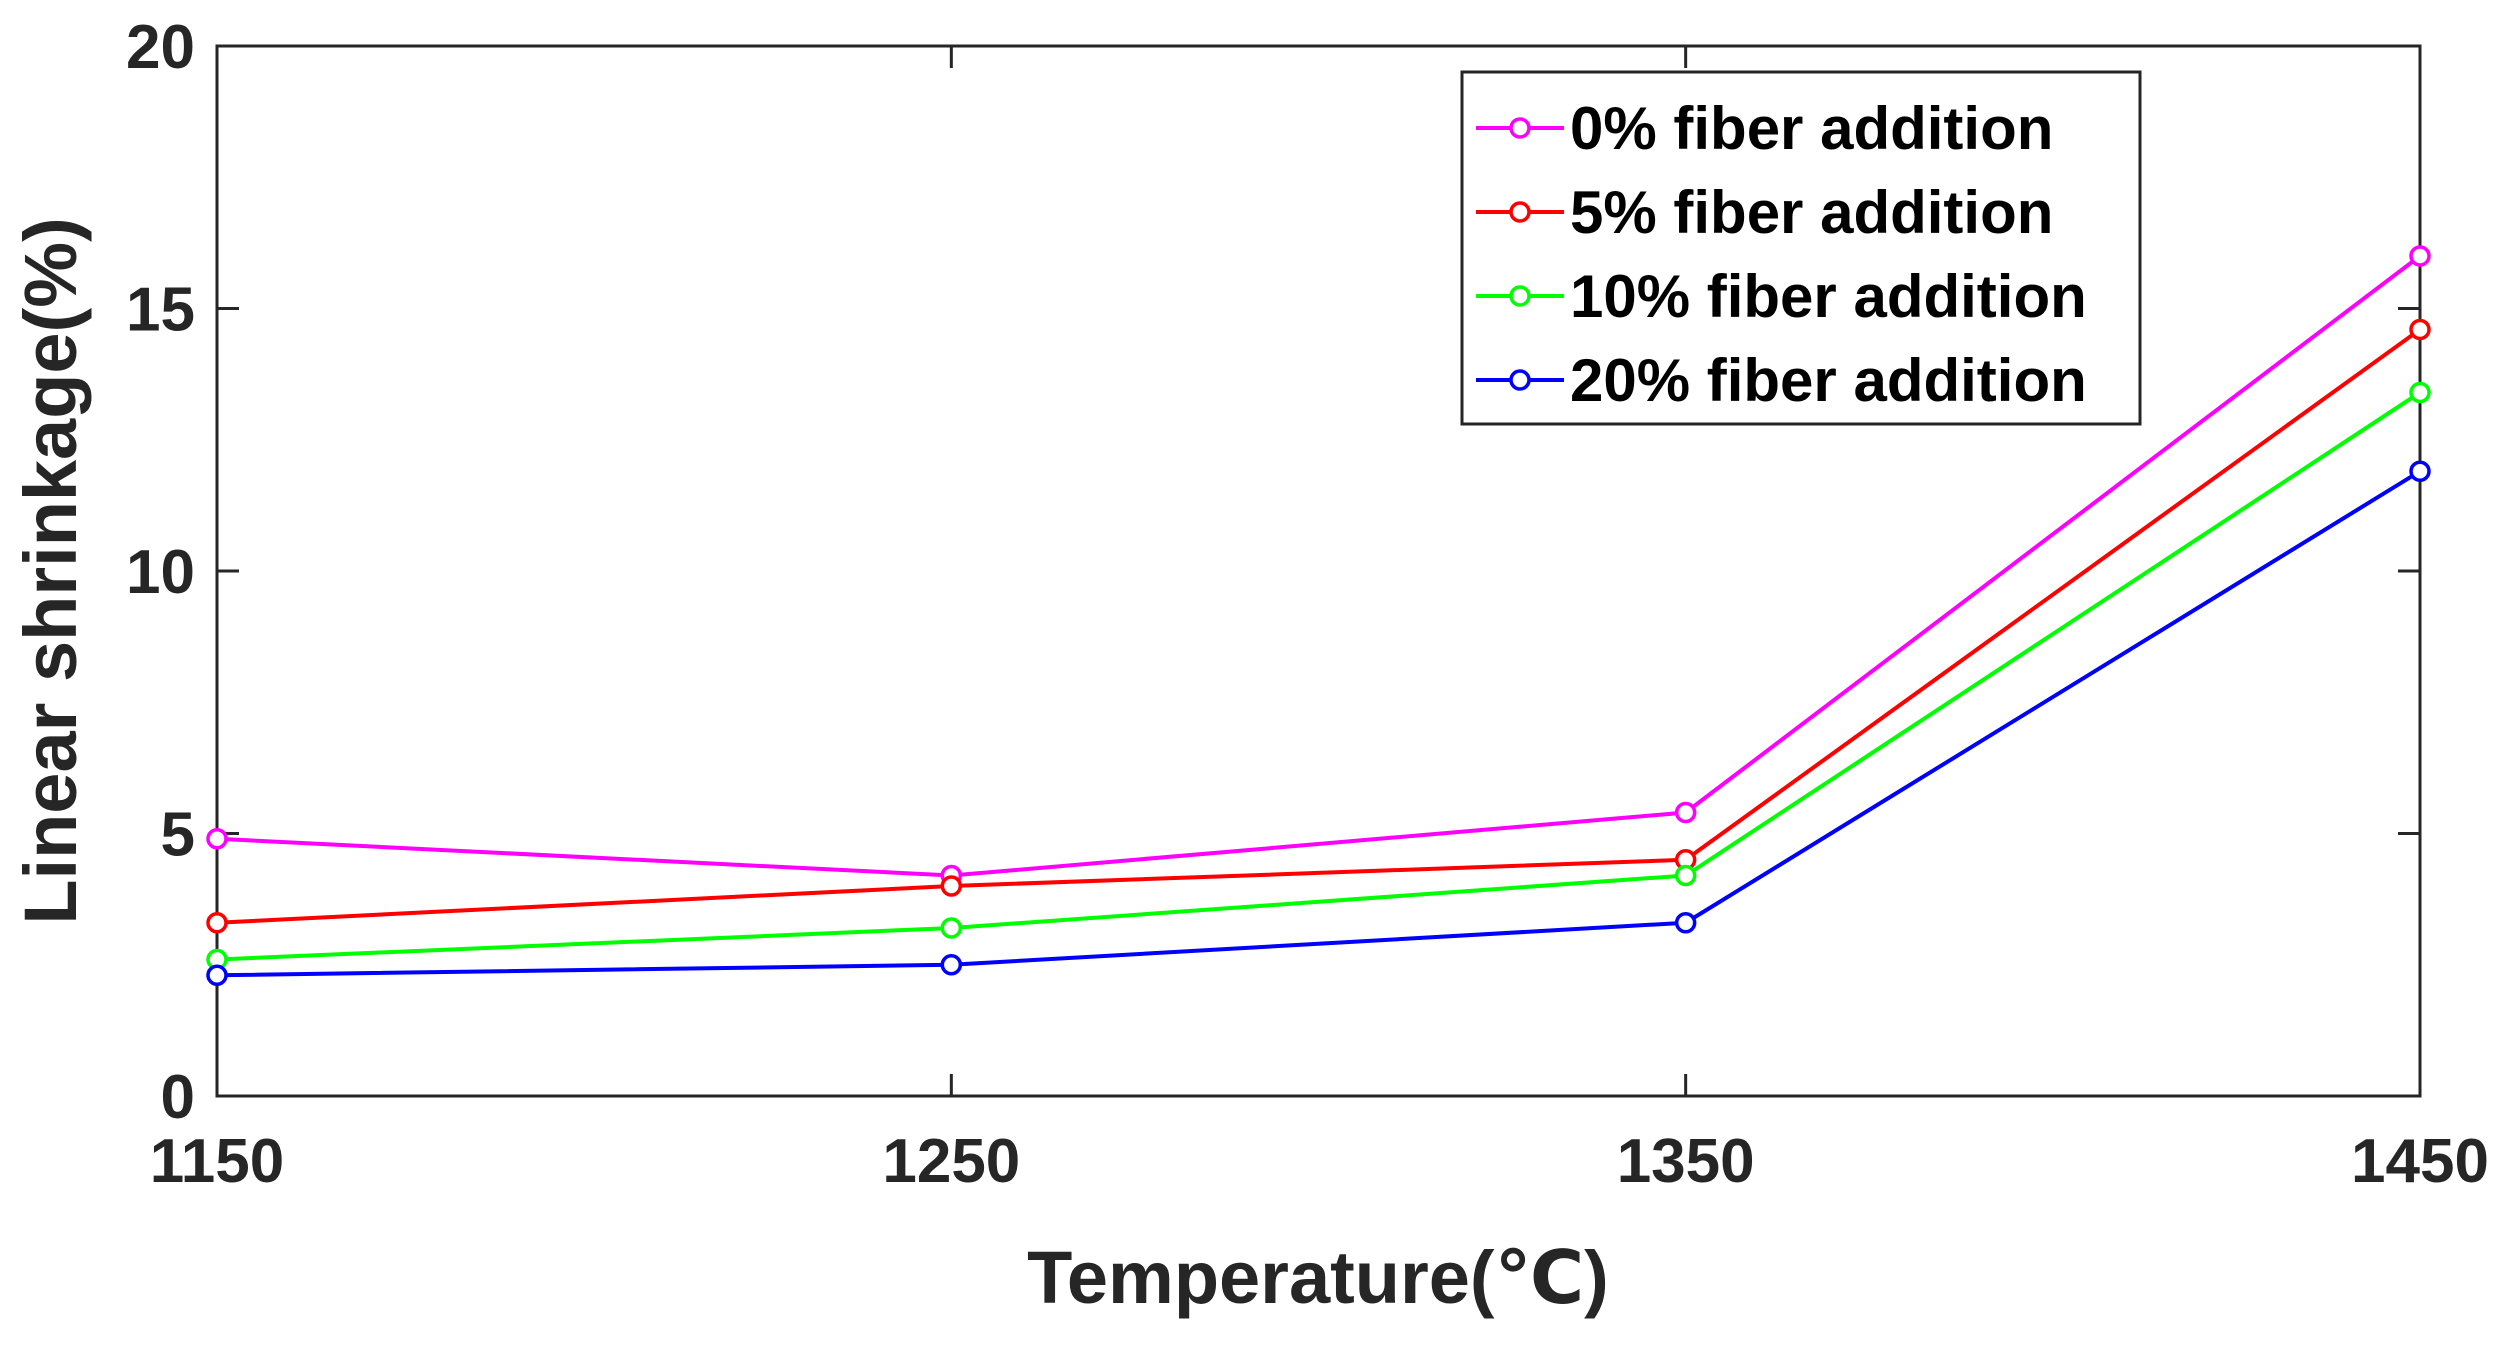 This screenshot has height=1349, width=2517. I want to click on legend-item: 0% fiber addition, so click(1764, 128).